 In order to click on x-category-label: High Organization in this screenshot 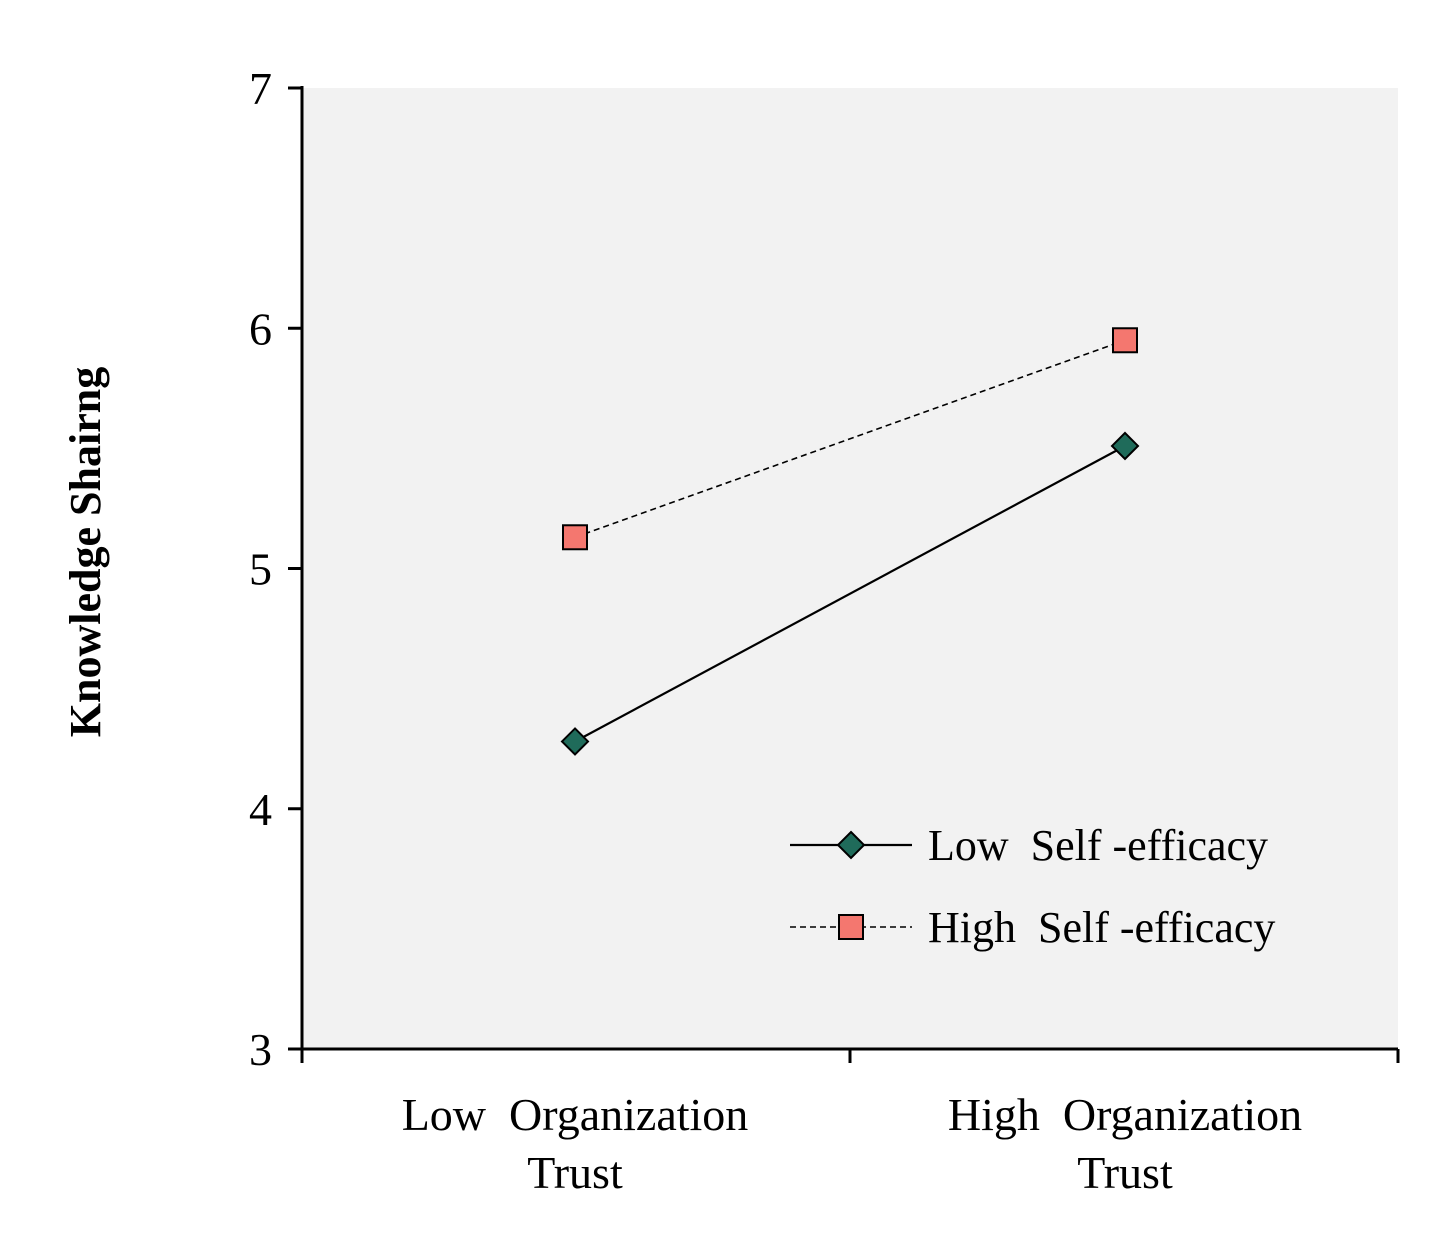, I will do `click(1125, 1114)`.